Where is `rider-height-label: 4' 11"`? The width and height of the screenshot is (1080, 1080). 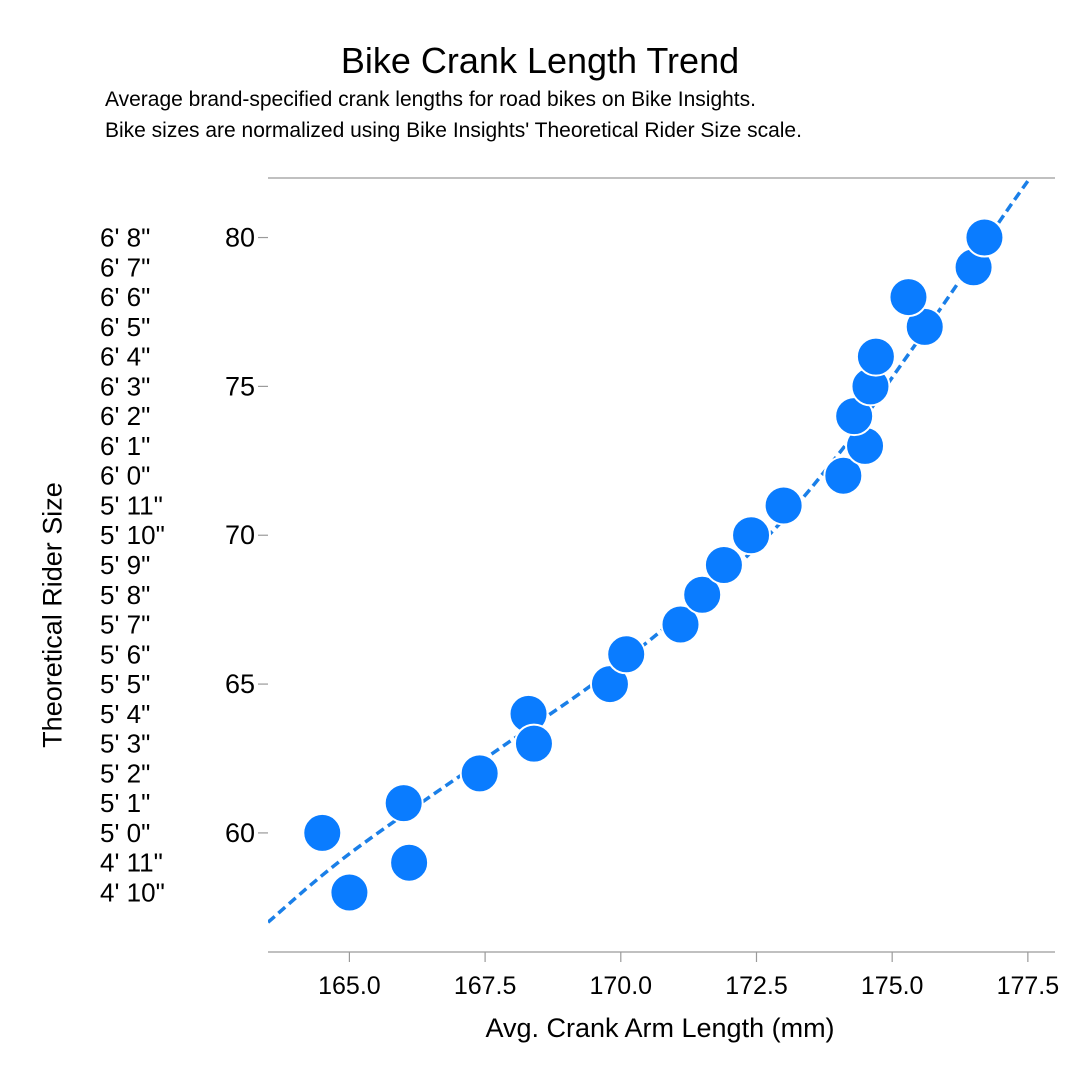
rider-height-label: 4' 11" is located at coordinates (131, 863).